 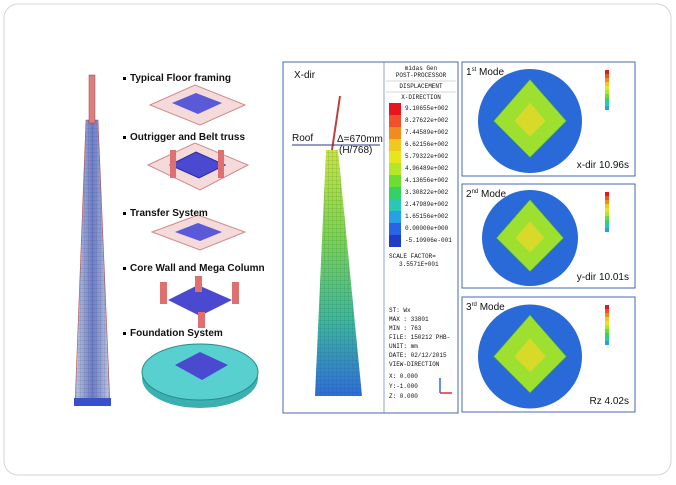 What do you see at coordinates (421, 97) in the screenshot?
I see `component: X-DIRECTION` at bounding box center [421, 97].